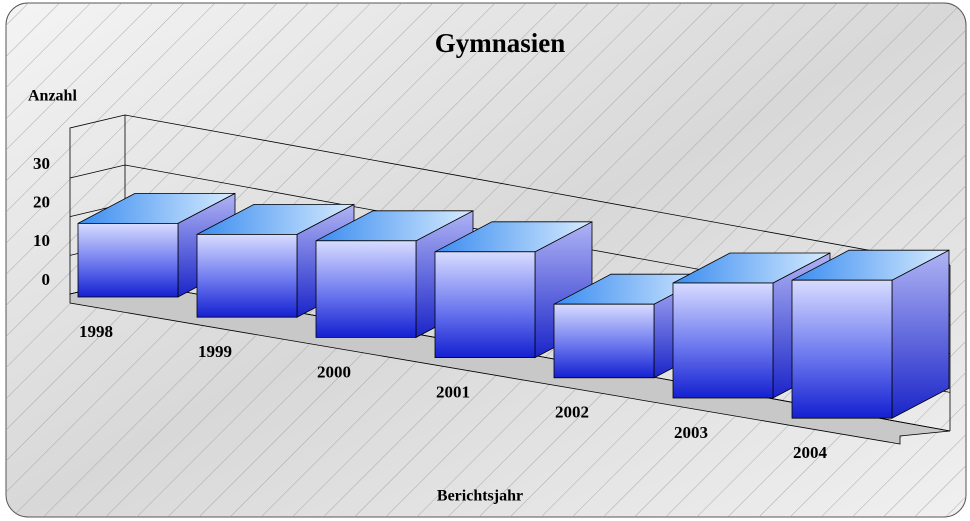 The image size is (970, 521). I want to click on chart-title: Gymnasien, so click(500, 43).